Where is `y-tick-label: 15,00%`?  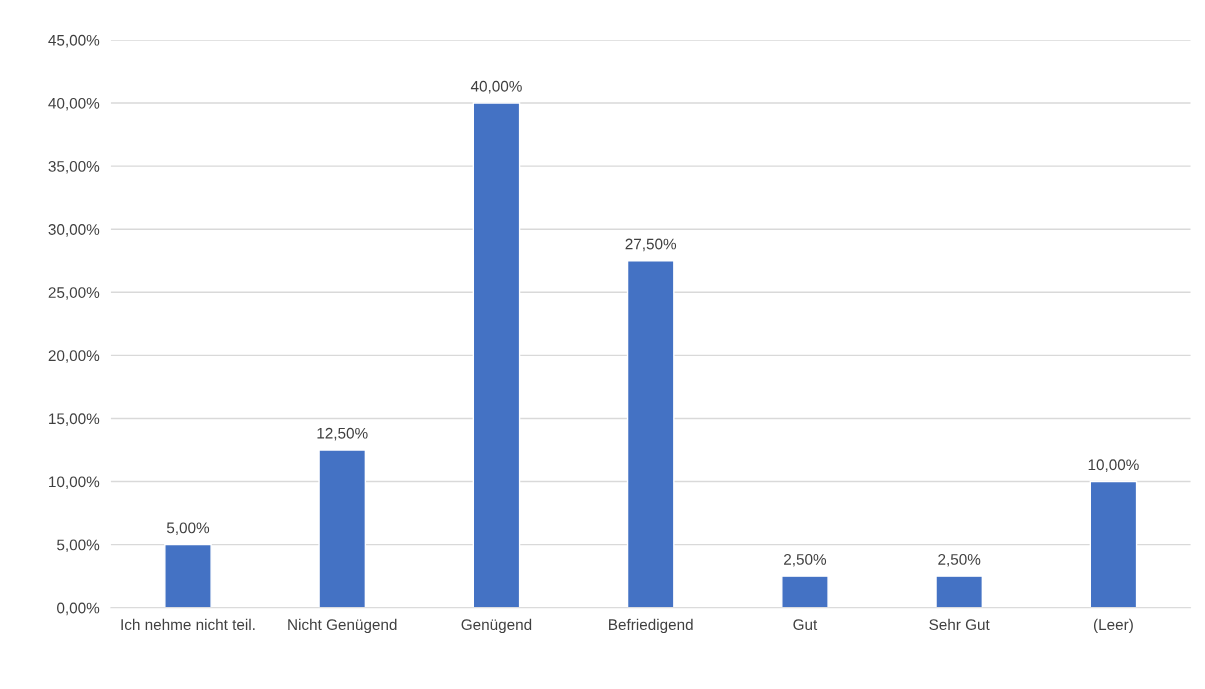
y-tick-label: 15,00% is located at coordinates (74, 419).